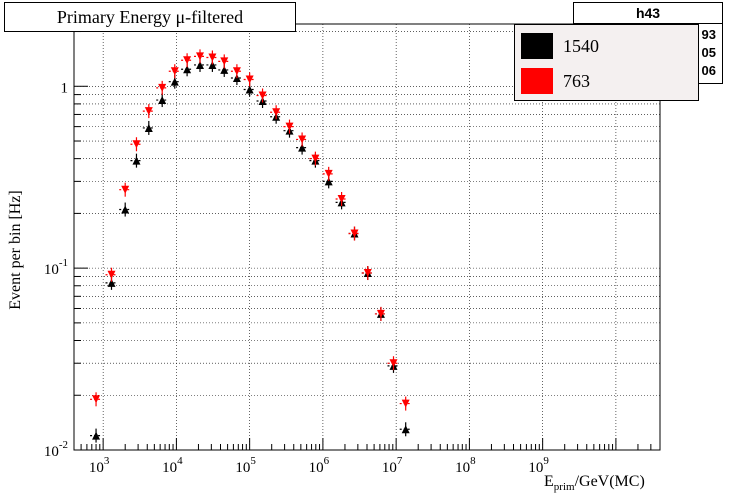  What do you see at coordinates (392, 465) in the screenshot?
I see `x-tick-label: 10⁷` at bounding box center [392, 465].